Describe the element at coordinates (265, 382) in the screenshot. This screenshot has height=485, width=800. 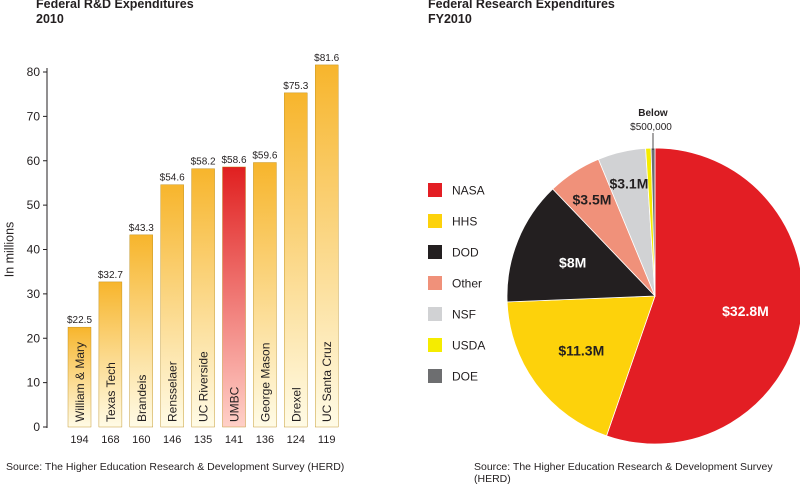
I see `bar-category-label: George Mason` at that location.